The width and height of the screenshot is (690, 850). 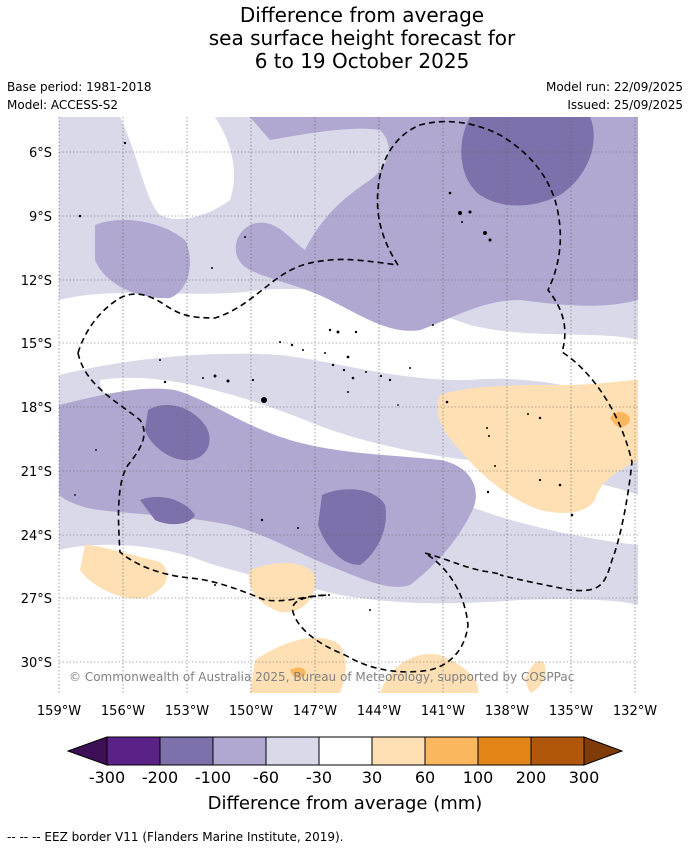 I want to click on colorbar-tick: -60, so click(x=266, y=777).